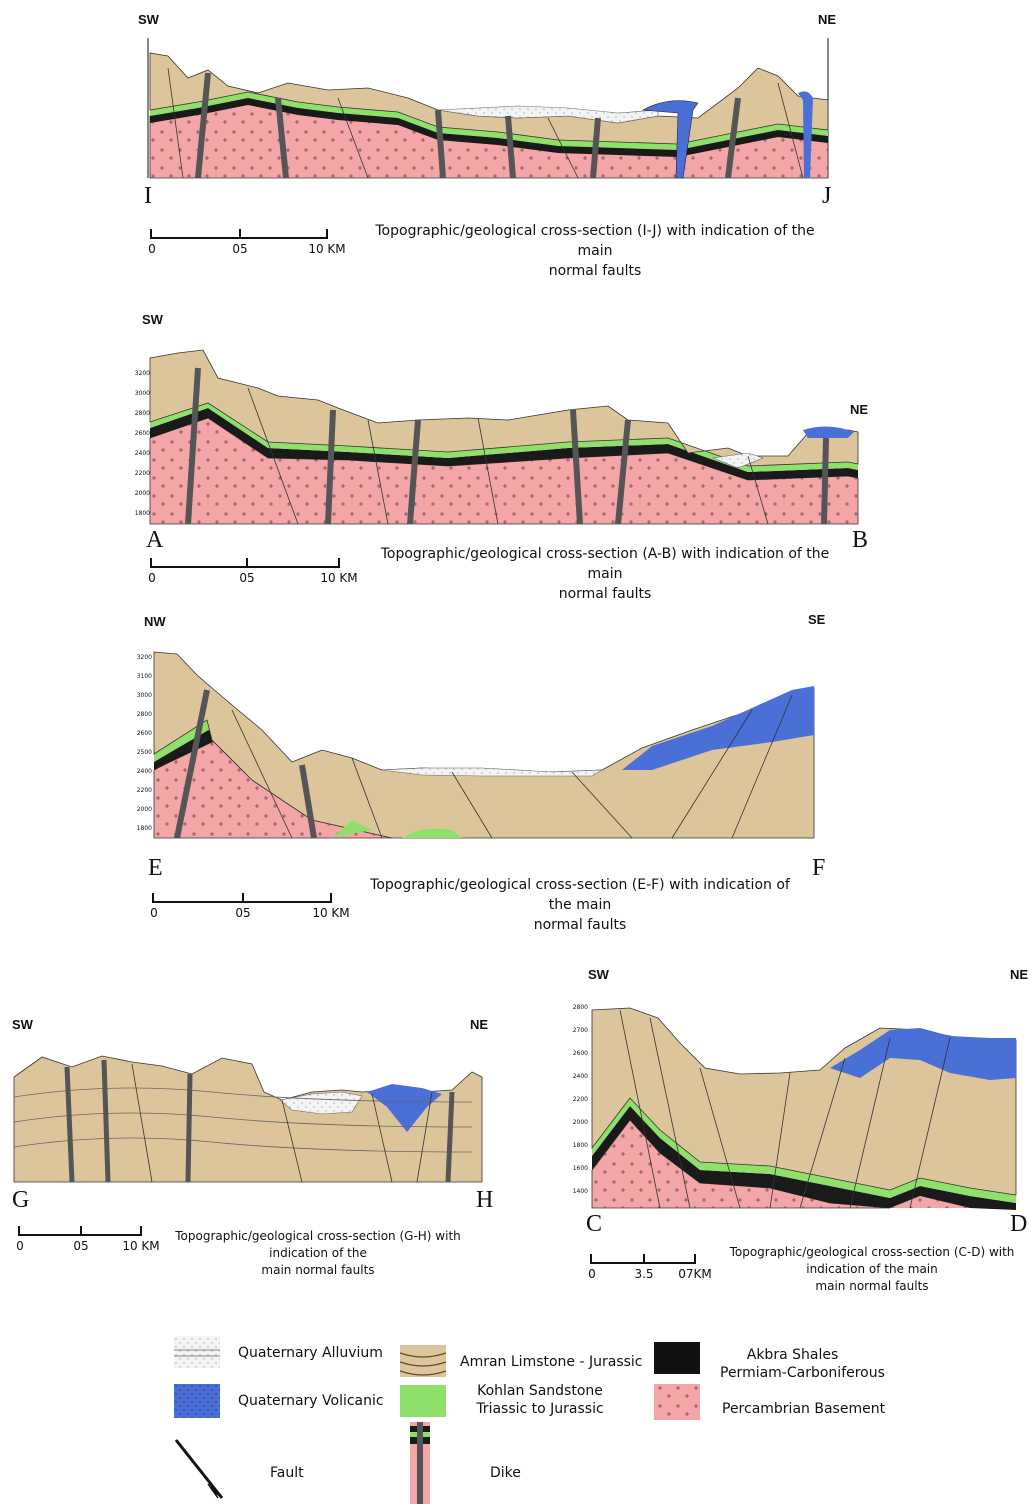 The image size is (1030, 1504). Describe the element at coordinates (580, 1099) in the screenshot. I see `cd-axis-ticks: 2800 2700 2600 2400 2200 2000 1800 1600 1400` at that location.